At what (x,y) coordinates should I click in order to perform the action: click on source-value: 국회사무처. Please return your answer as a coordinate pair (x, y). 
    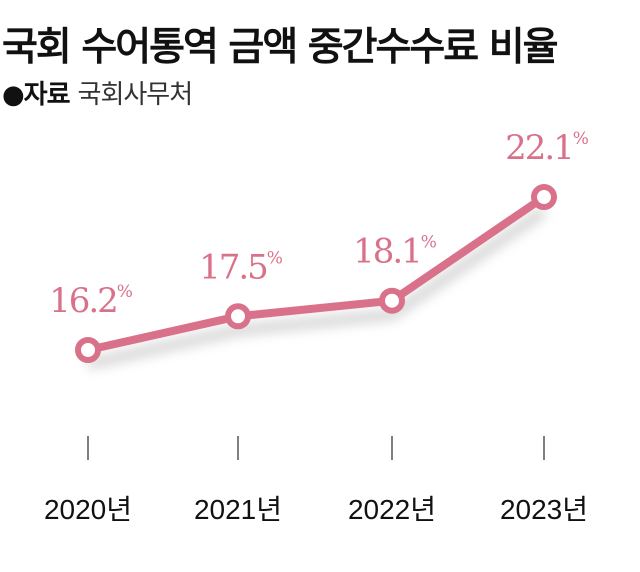
    Looking at the image, I should click on (135, 95).